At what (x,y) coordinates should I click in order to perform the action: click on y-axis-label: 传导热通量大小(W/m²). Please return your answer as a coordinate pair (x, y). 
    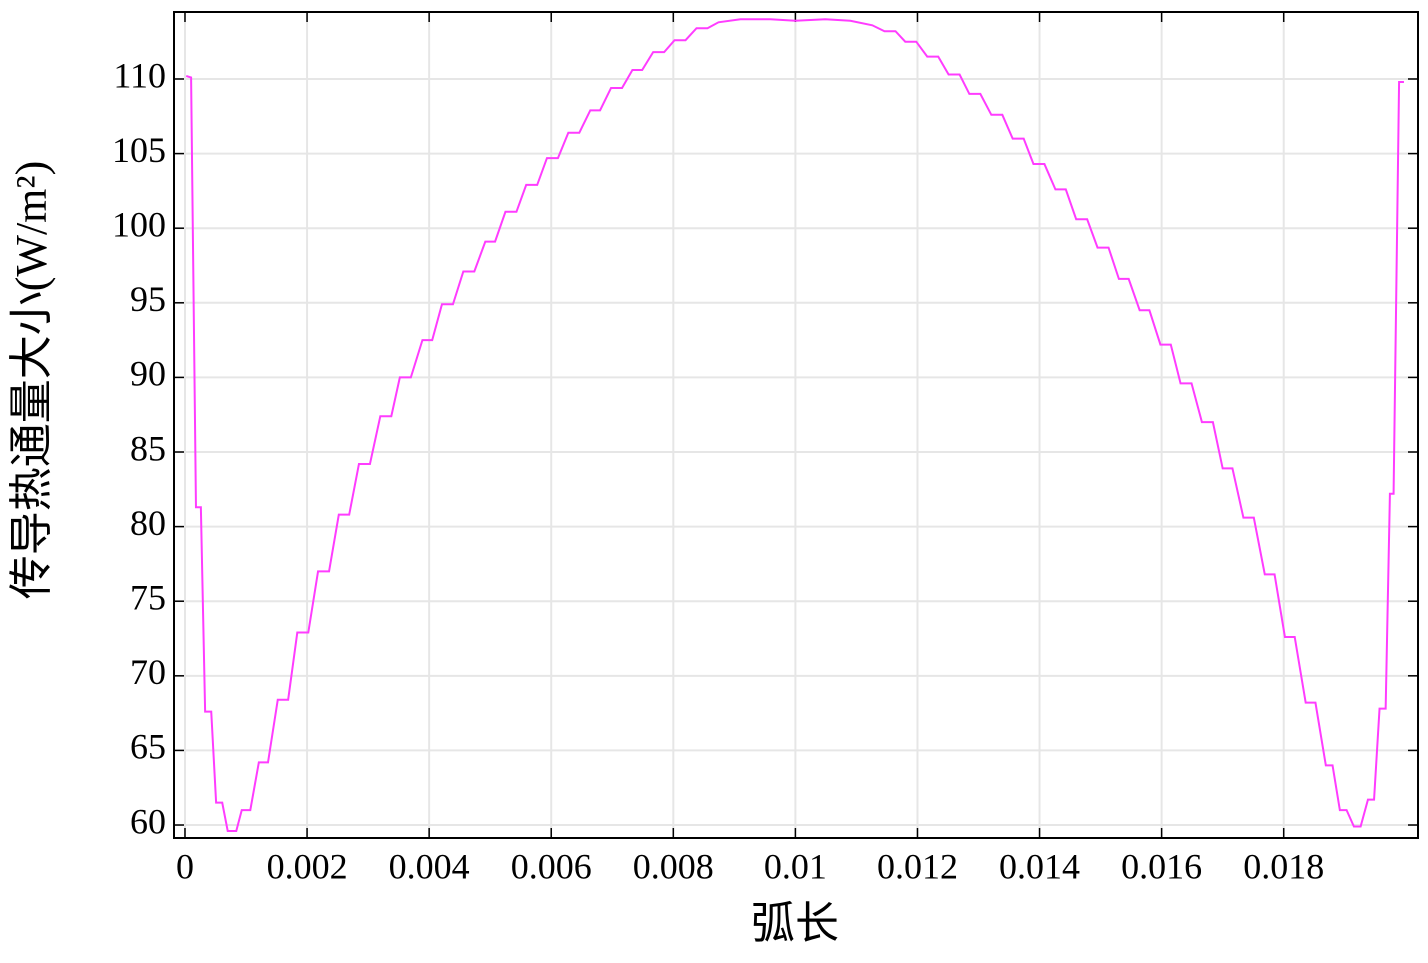
    Looking at the image, I should click on (31, 380).